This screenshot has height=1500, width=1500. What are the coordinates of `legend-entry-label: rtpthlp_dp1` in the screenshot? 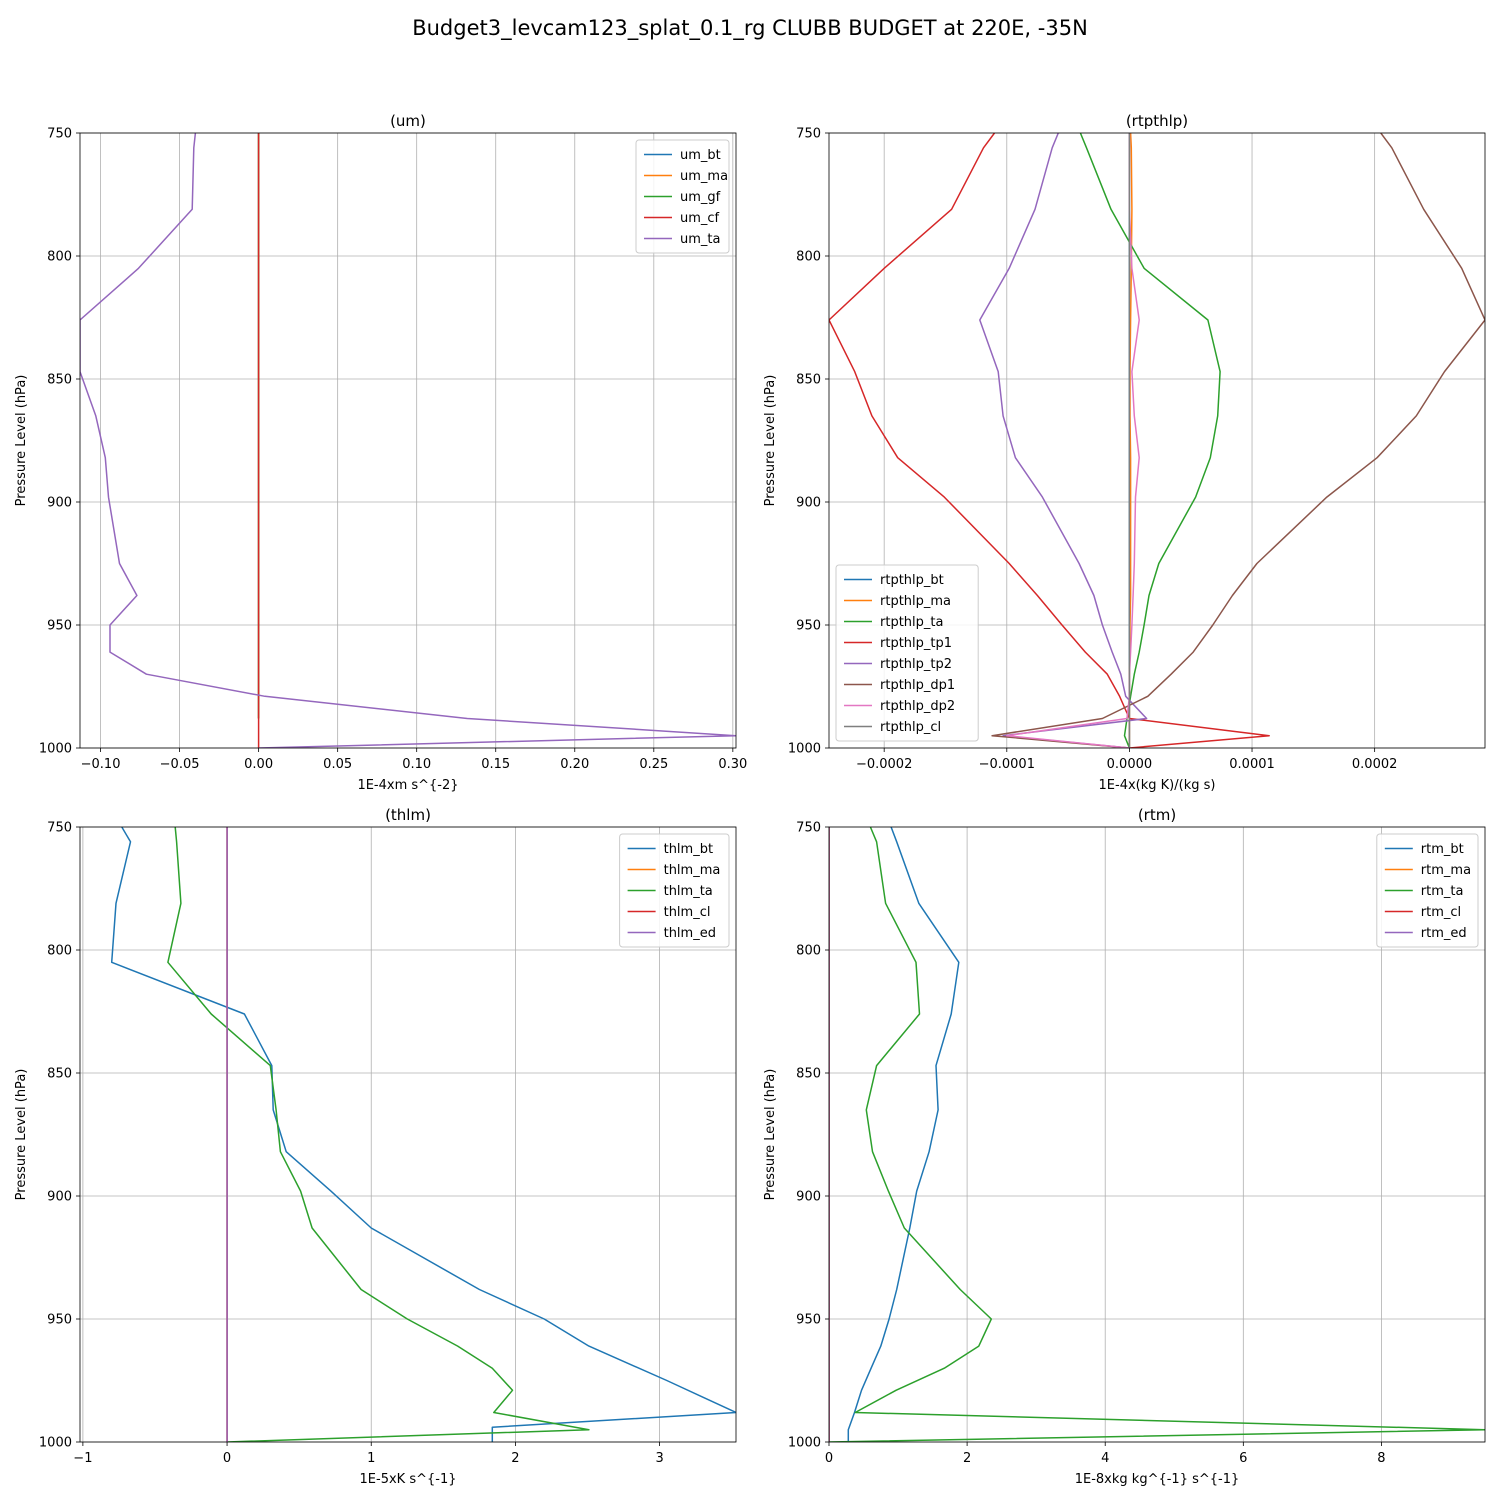 It's located at (917, 685).